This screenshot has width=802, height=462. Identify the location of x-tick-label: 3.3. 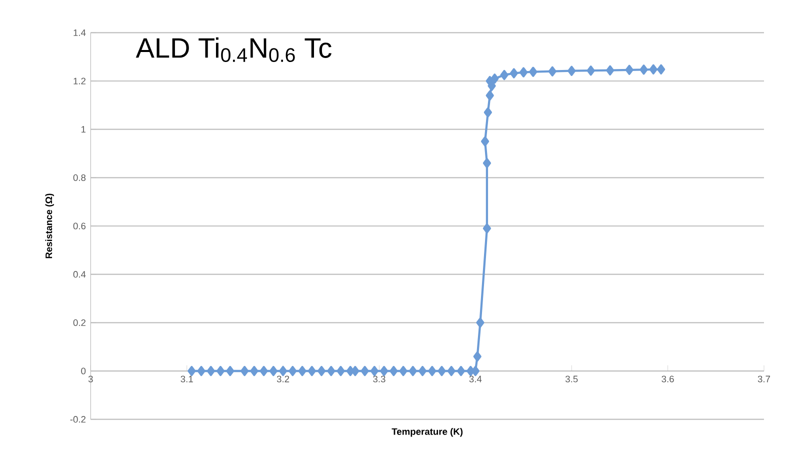
(379, 379).